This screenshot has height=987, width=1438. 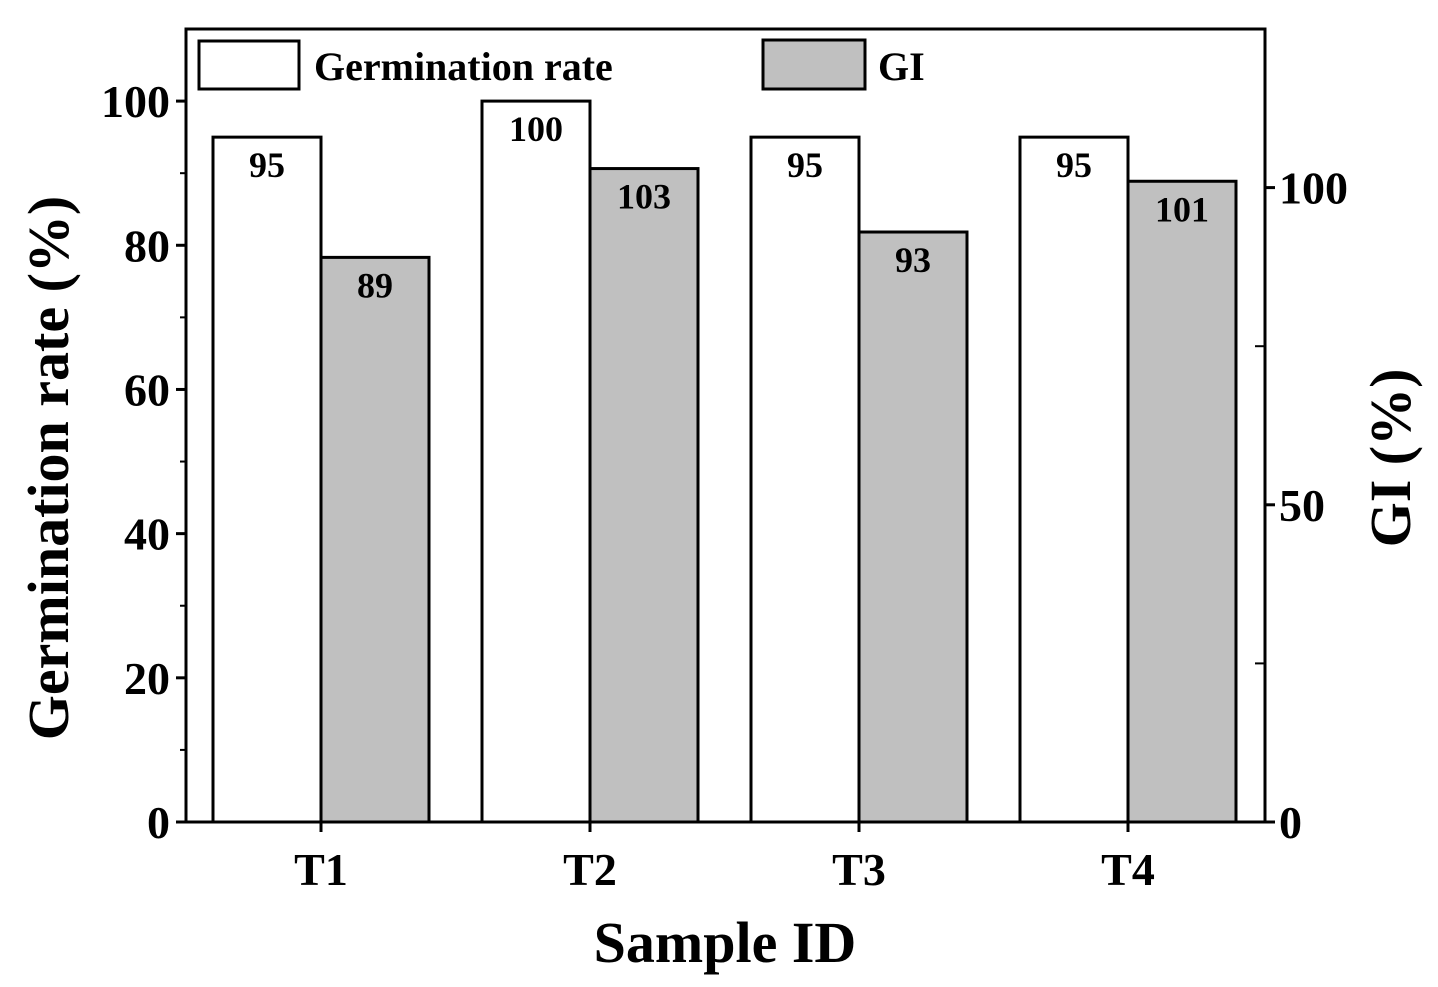 What do you see at coordinates (1182, 209) in the screenshot?
I see `bar-value-label-t4-gi: 101` at bounding box center [1182, 209].